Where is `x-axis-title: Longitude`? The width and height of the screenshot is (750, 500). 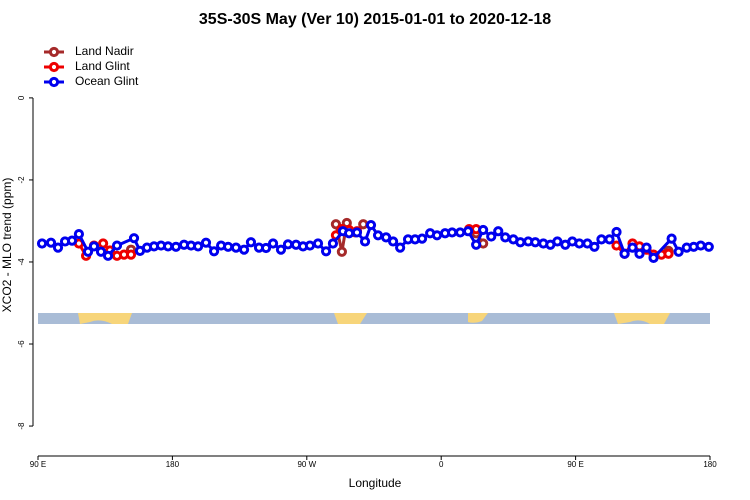
x-axis-title: Longitude is located at coordinates (375, 483).